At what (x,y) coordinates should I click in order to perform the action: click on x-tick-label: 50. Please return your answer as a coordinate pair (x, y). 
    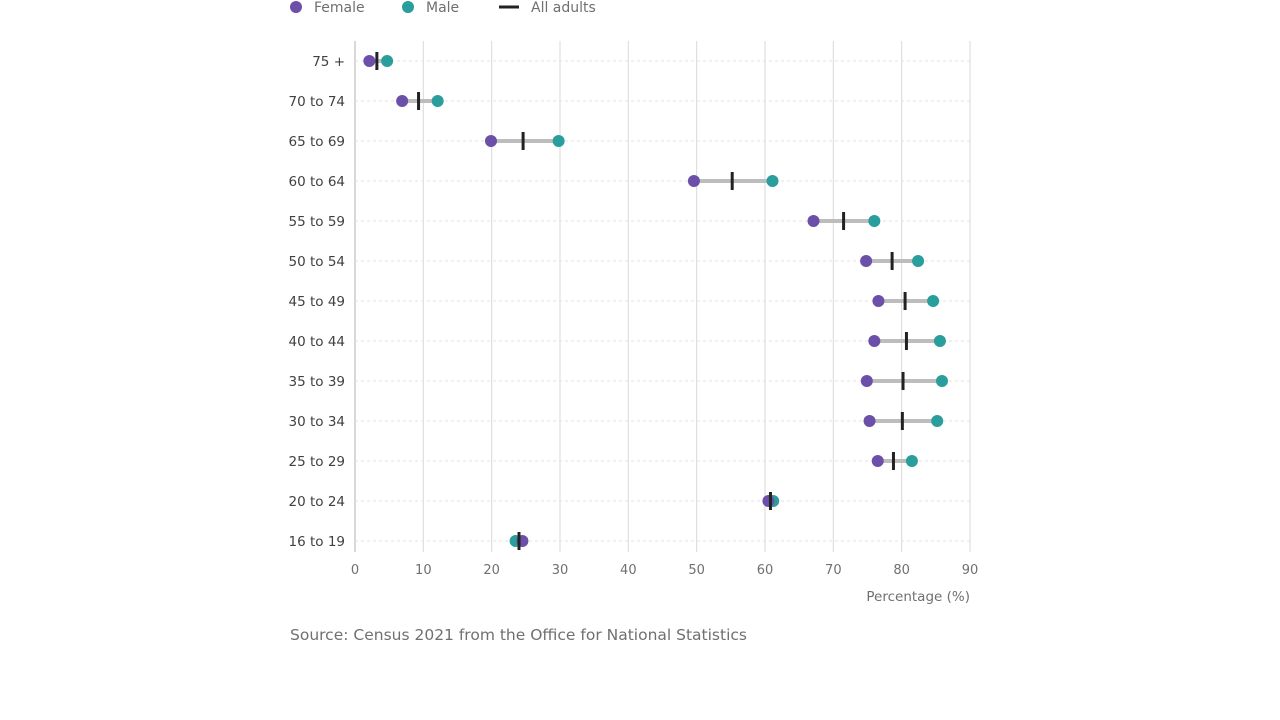
    Looking at the image, I should click on (696, 570).